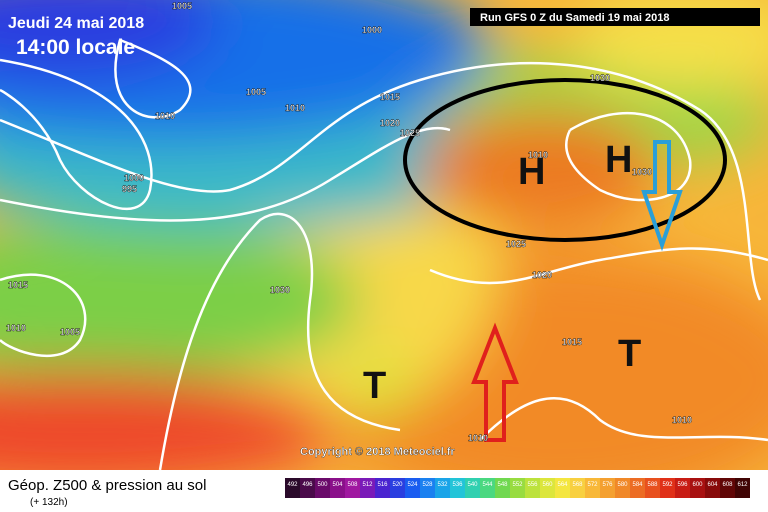  I want to click on scale-label: 516, so click(382, 485).